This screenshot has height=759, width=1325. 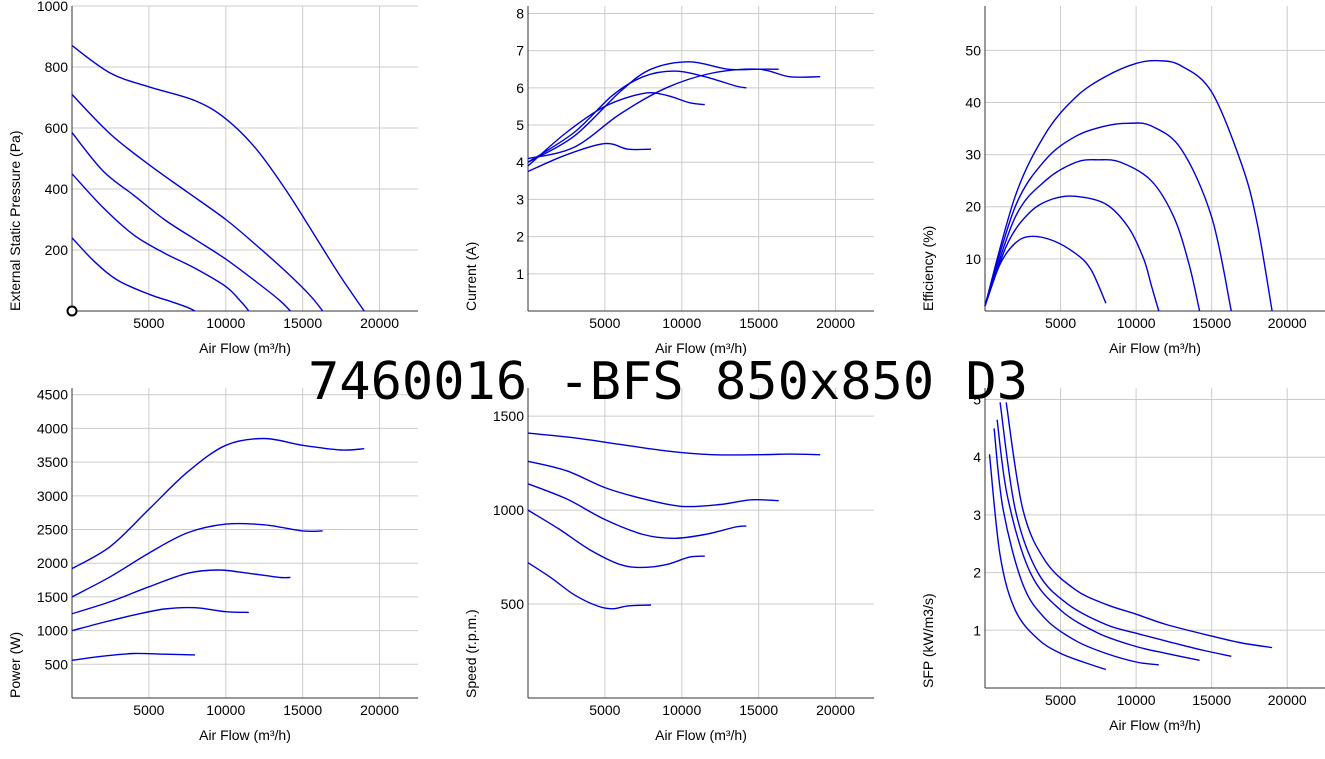 I want to click on y-tick-label: 30, so click(x=973, y=155).